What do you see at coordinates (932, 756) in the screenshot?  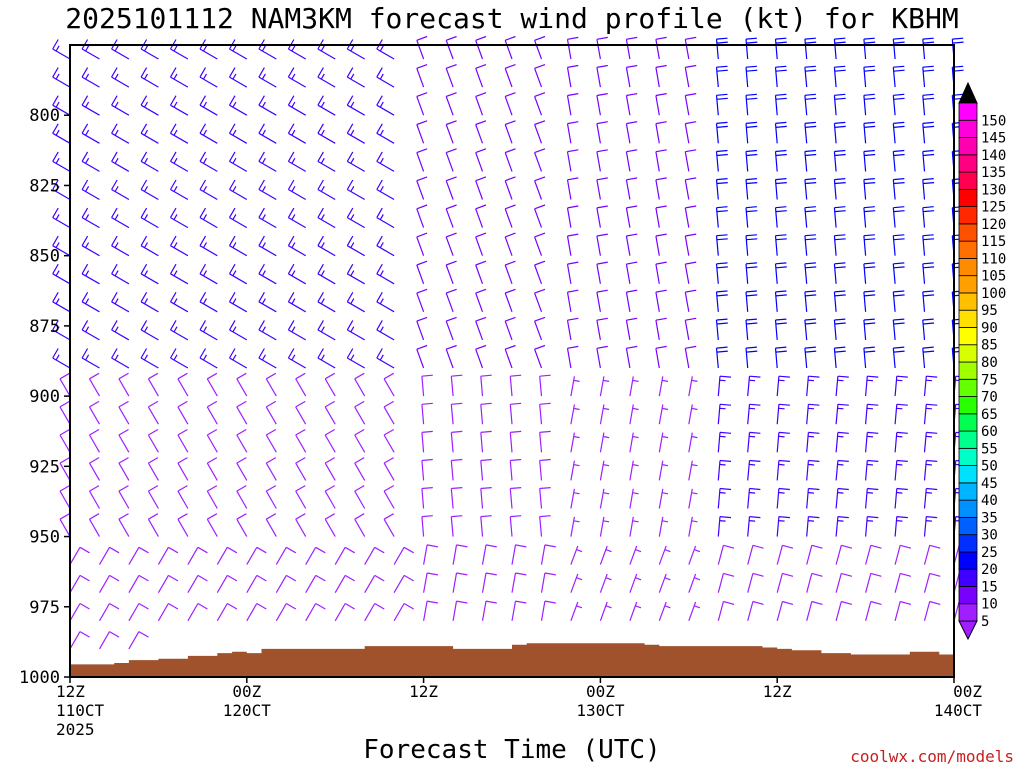 I see `credit-link: coolwx.com/models` at bounding box center [932, 756].